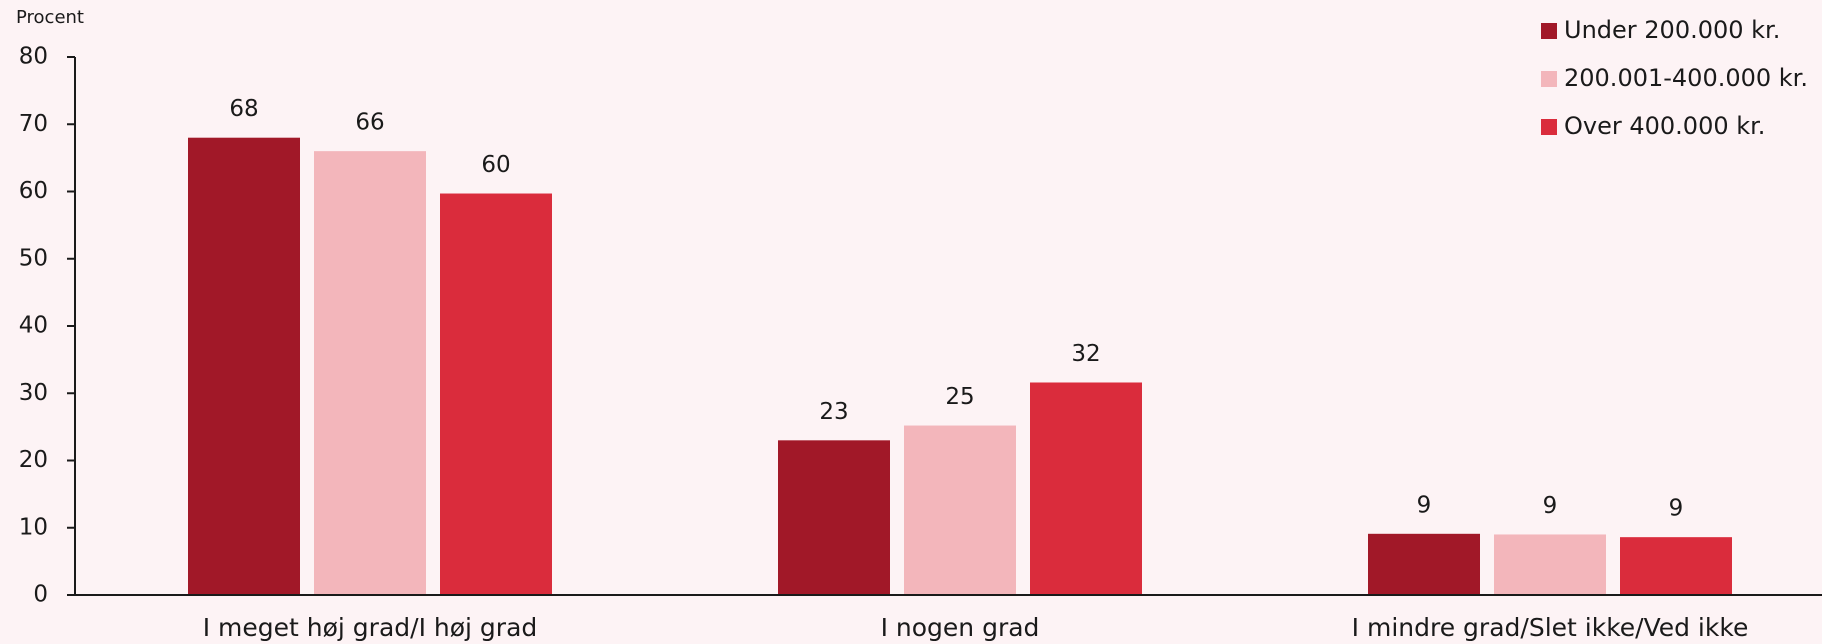 This screenshot has height=644, width=1822. I want to click on y-tick-label: 30, so click(33, 393).